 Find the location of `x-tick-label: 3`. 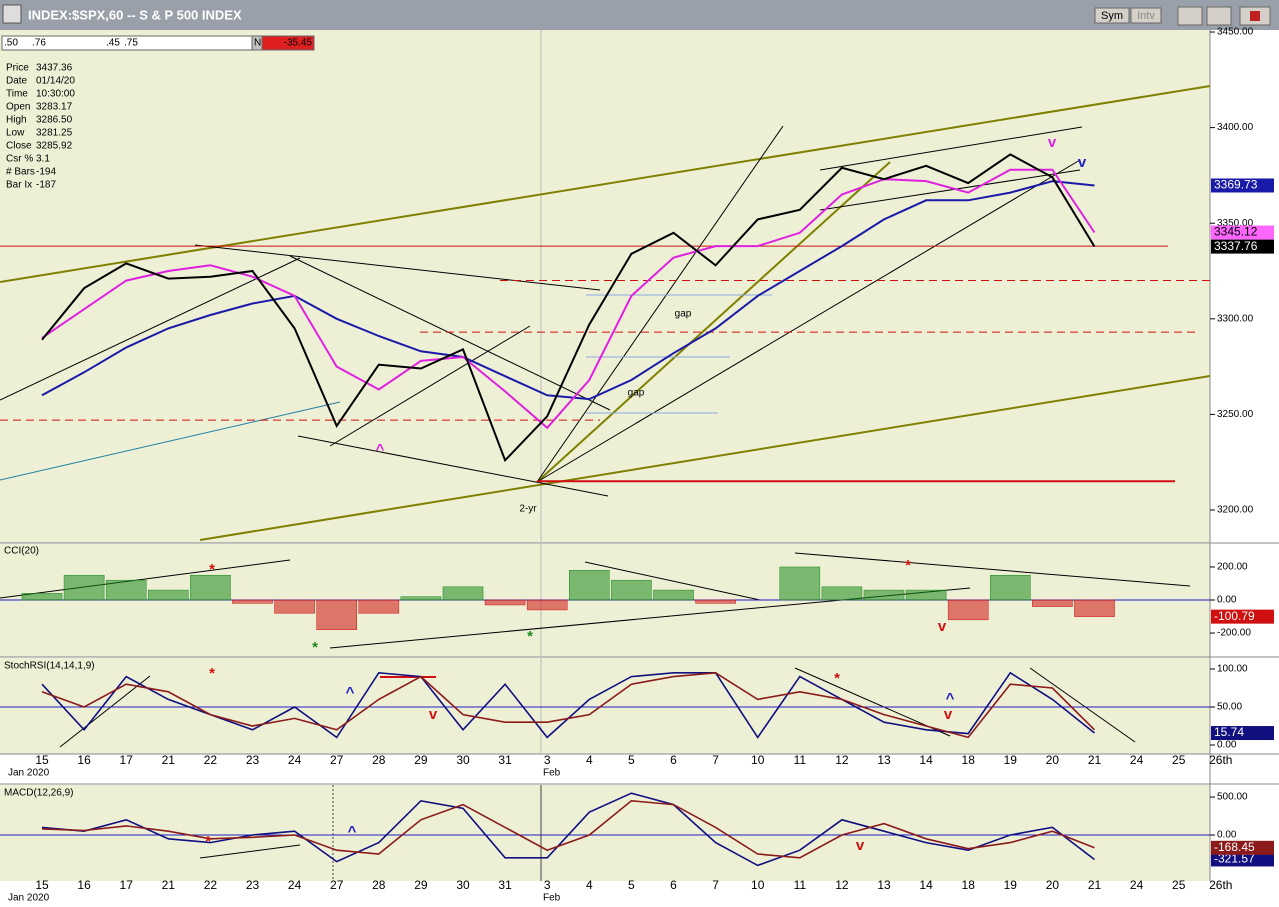

x-tick-label: 3 is located at coordinates (547, 760).